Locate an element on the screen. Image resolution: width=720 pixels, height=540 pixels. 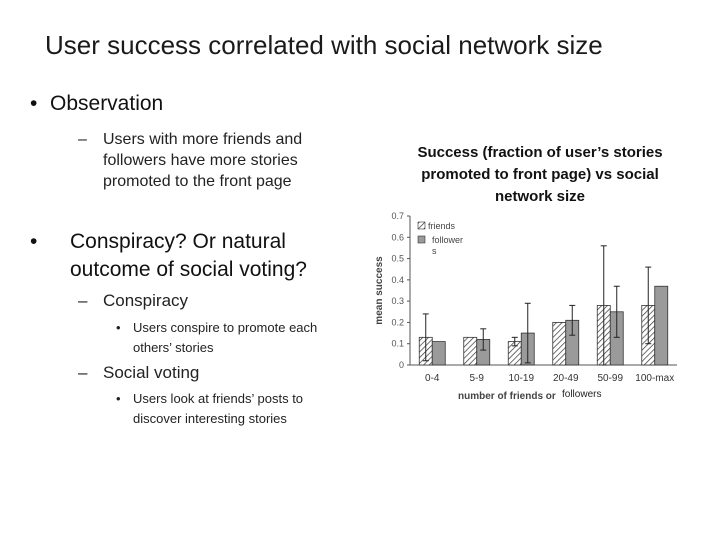
legend-label-followers: follower is located at coordinates (447, 240).